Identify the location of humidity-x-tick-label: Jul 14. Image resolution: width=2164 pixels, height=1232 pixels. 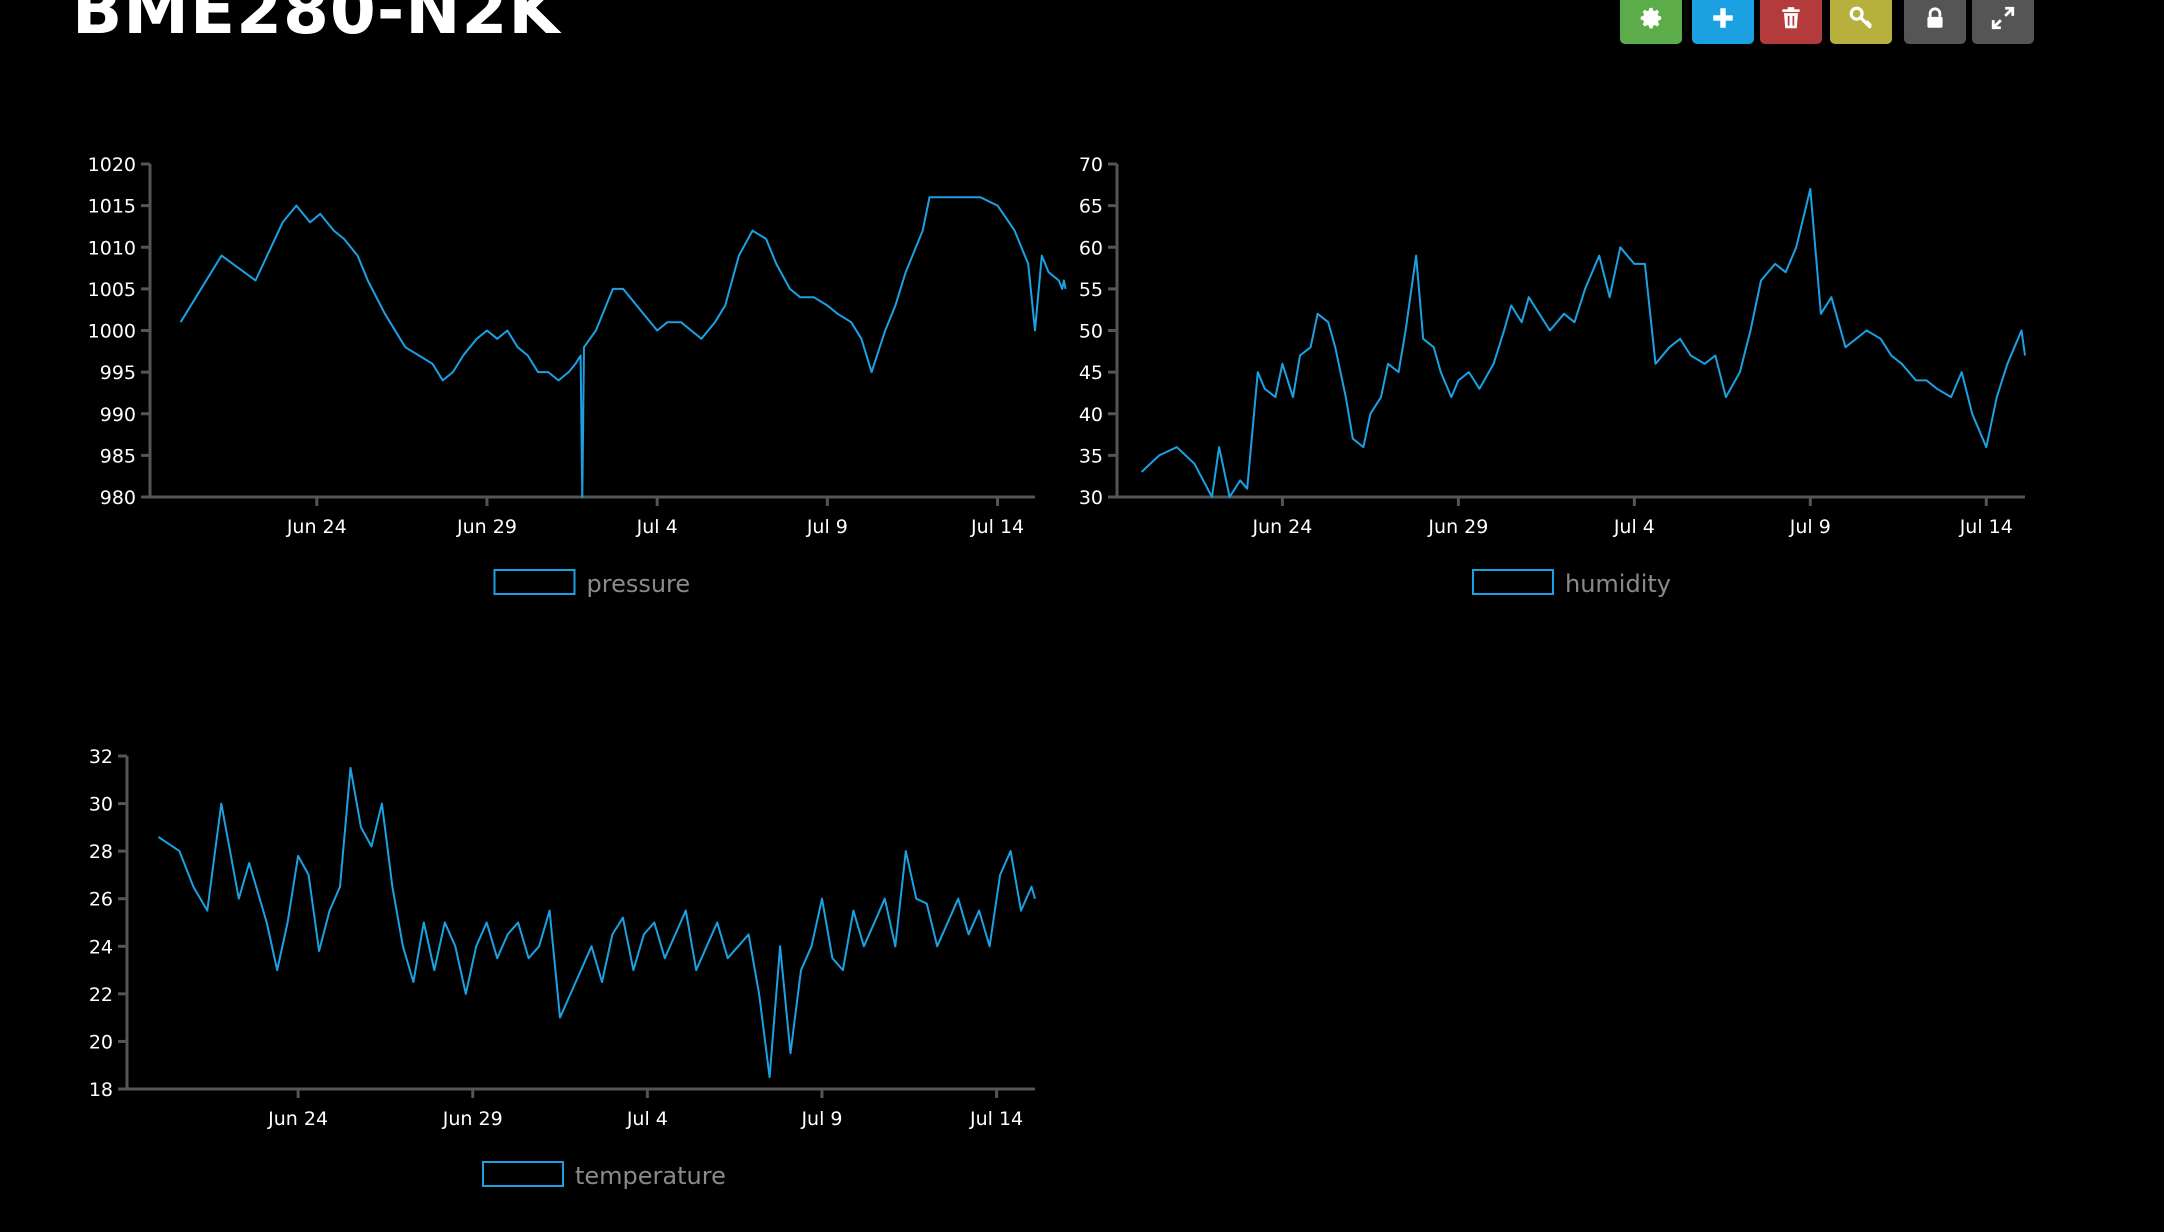
(1986, 527).